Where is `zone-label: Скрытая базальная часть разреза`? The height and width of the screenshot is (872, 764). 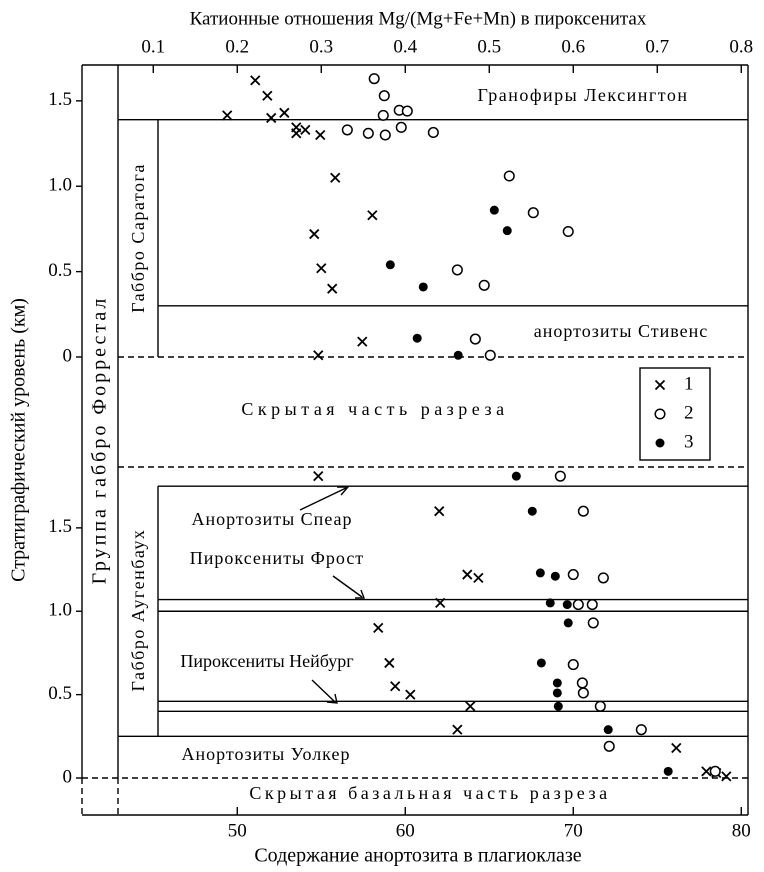 zone-label: Скрытая базальная часть разреза is located at coordinates (429, 793).